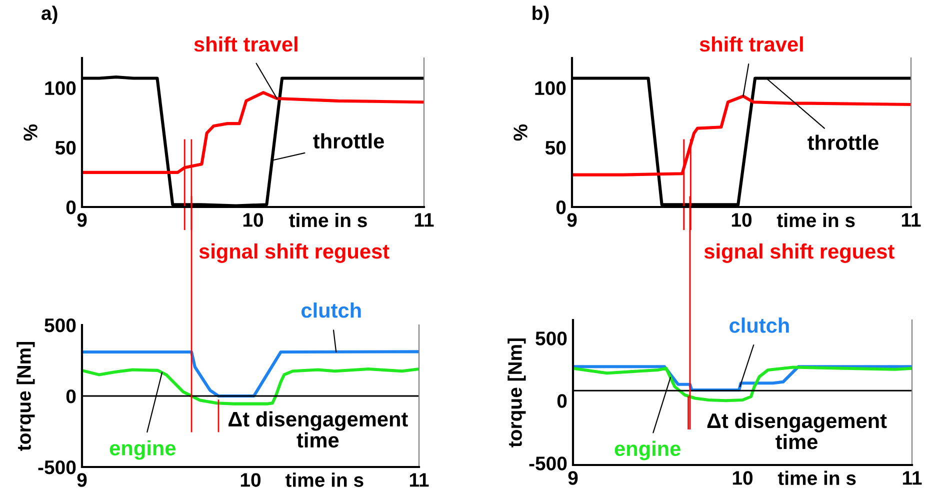  What do you see at coordinates (843, 142) in the screenshot?
I see `text: throttle` at bounding box center [843, 142].